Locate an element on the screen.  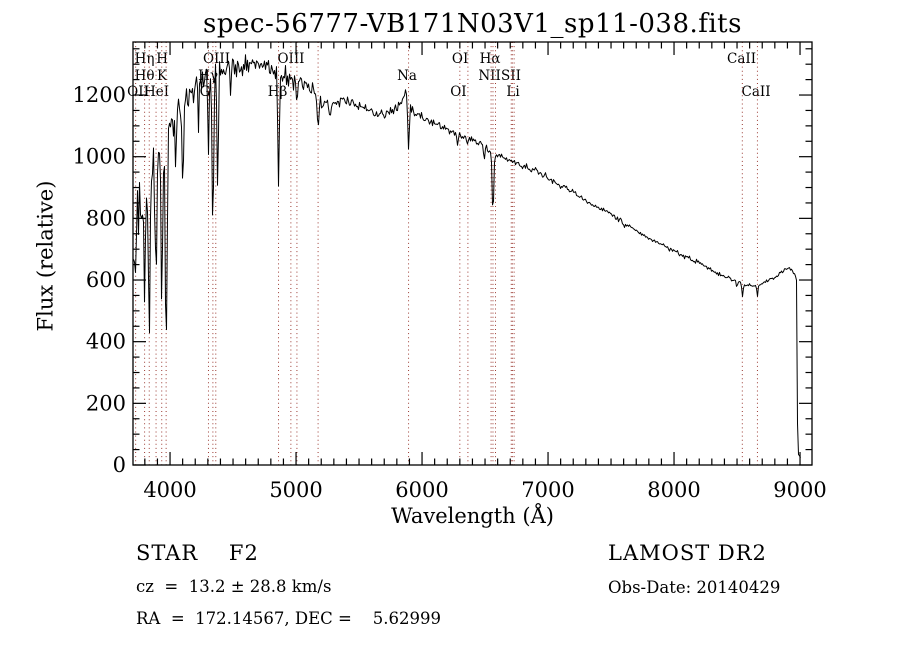
y-tick-label: 1200 is located at coordinates (99, 95).